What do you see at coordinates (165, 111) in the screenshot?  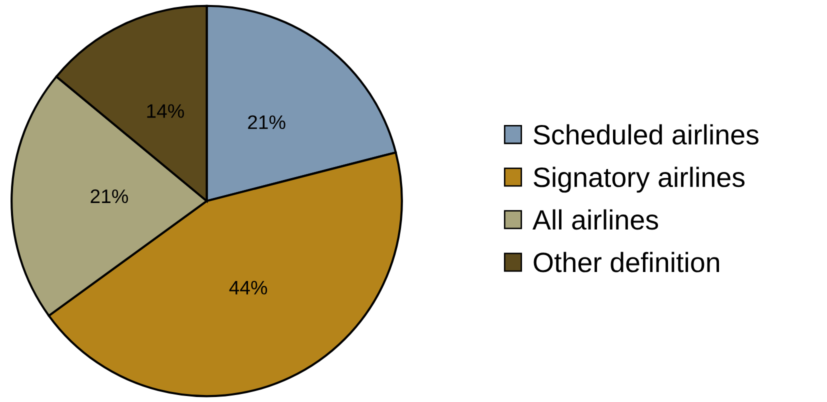 I see `data-label: 14%` at bounding box center [165, 111].